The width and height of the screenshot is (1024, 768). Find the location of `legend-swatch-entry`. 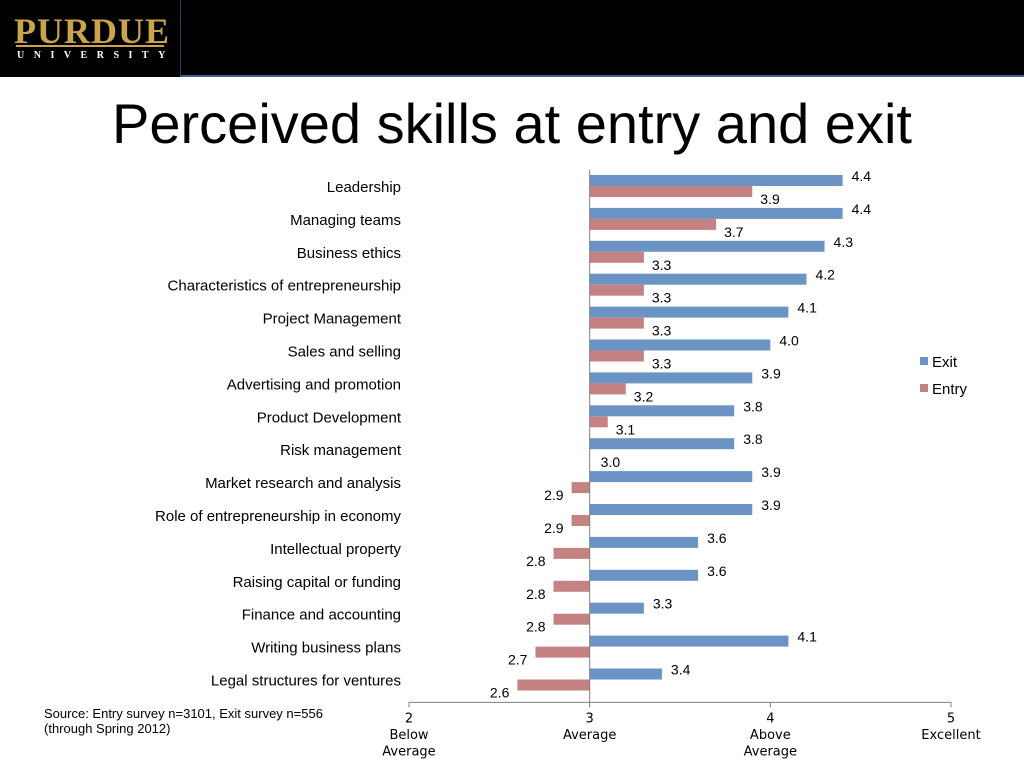

legend-swatch-entry is located at coordinates (924, 388).